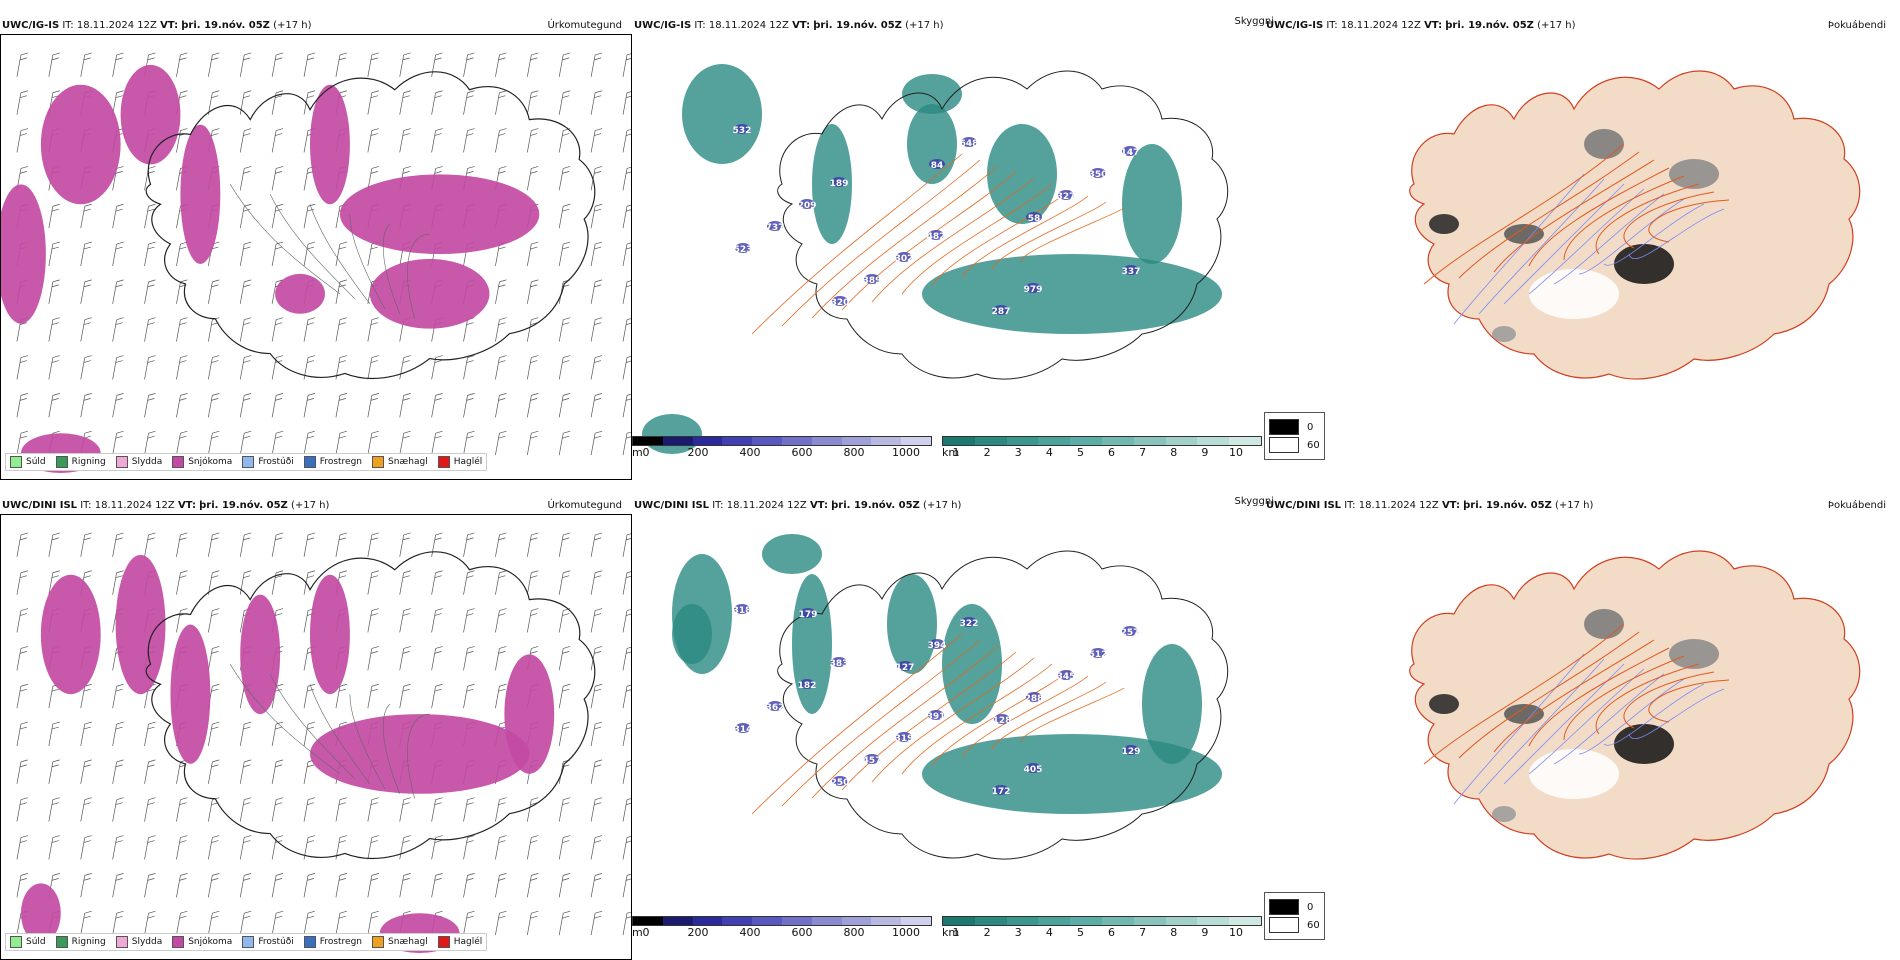  I want to click on snow-area, so click(150, 114).